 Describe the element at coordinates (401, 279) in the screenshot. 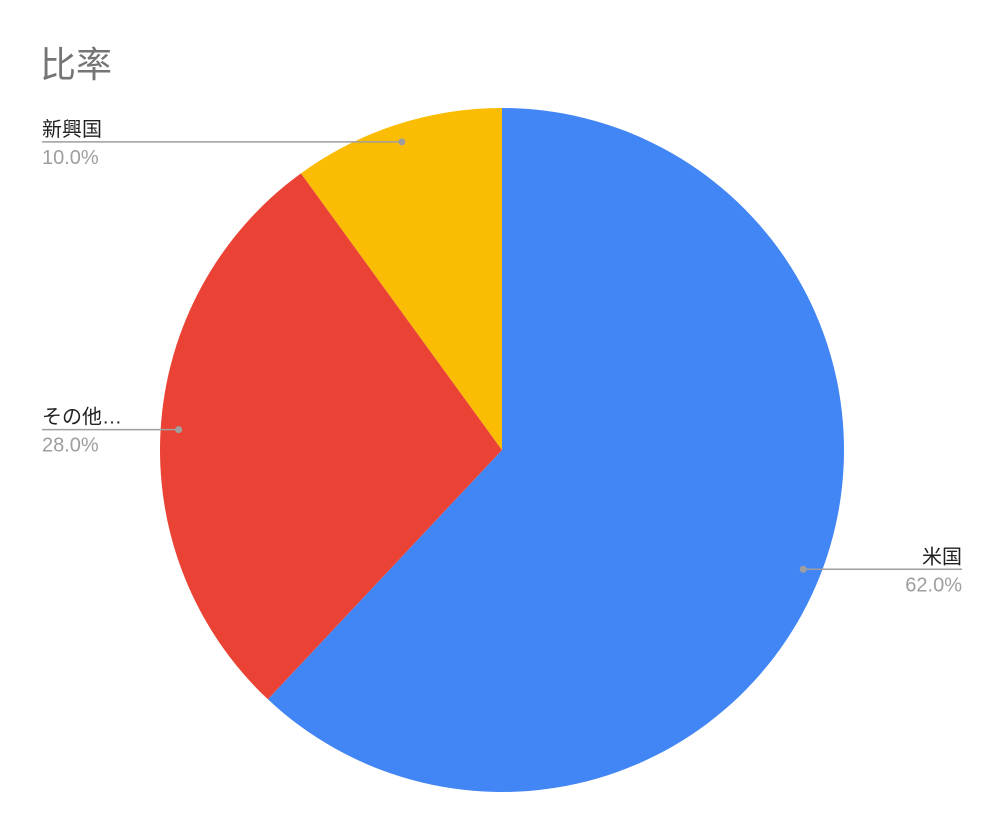

I see `pie-slice` at that location.